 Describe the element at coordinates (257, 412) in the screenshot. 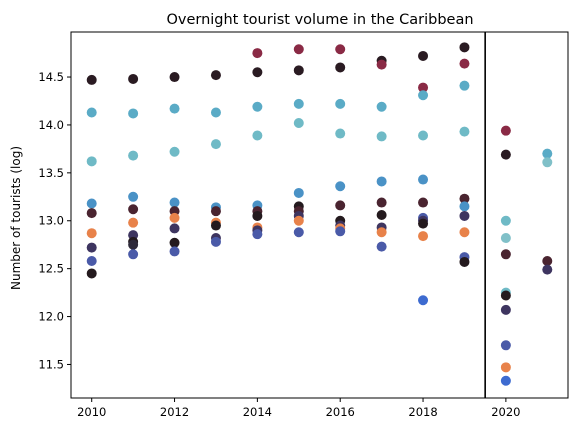

I see `x-tick-label: 2014` at that location.